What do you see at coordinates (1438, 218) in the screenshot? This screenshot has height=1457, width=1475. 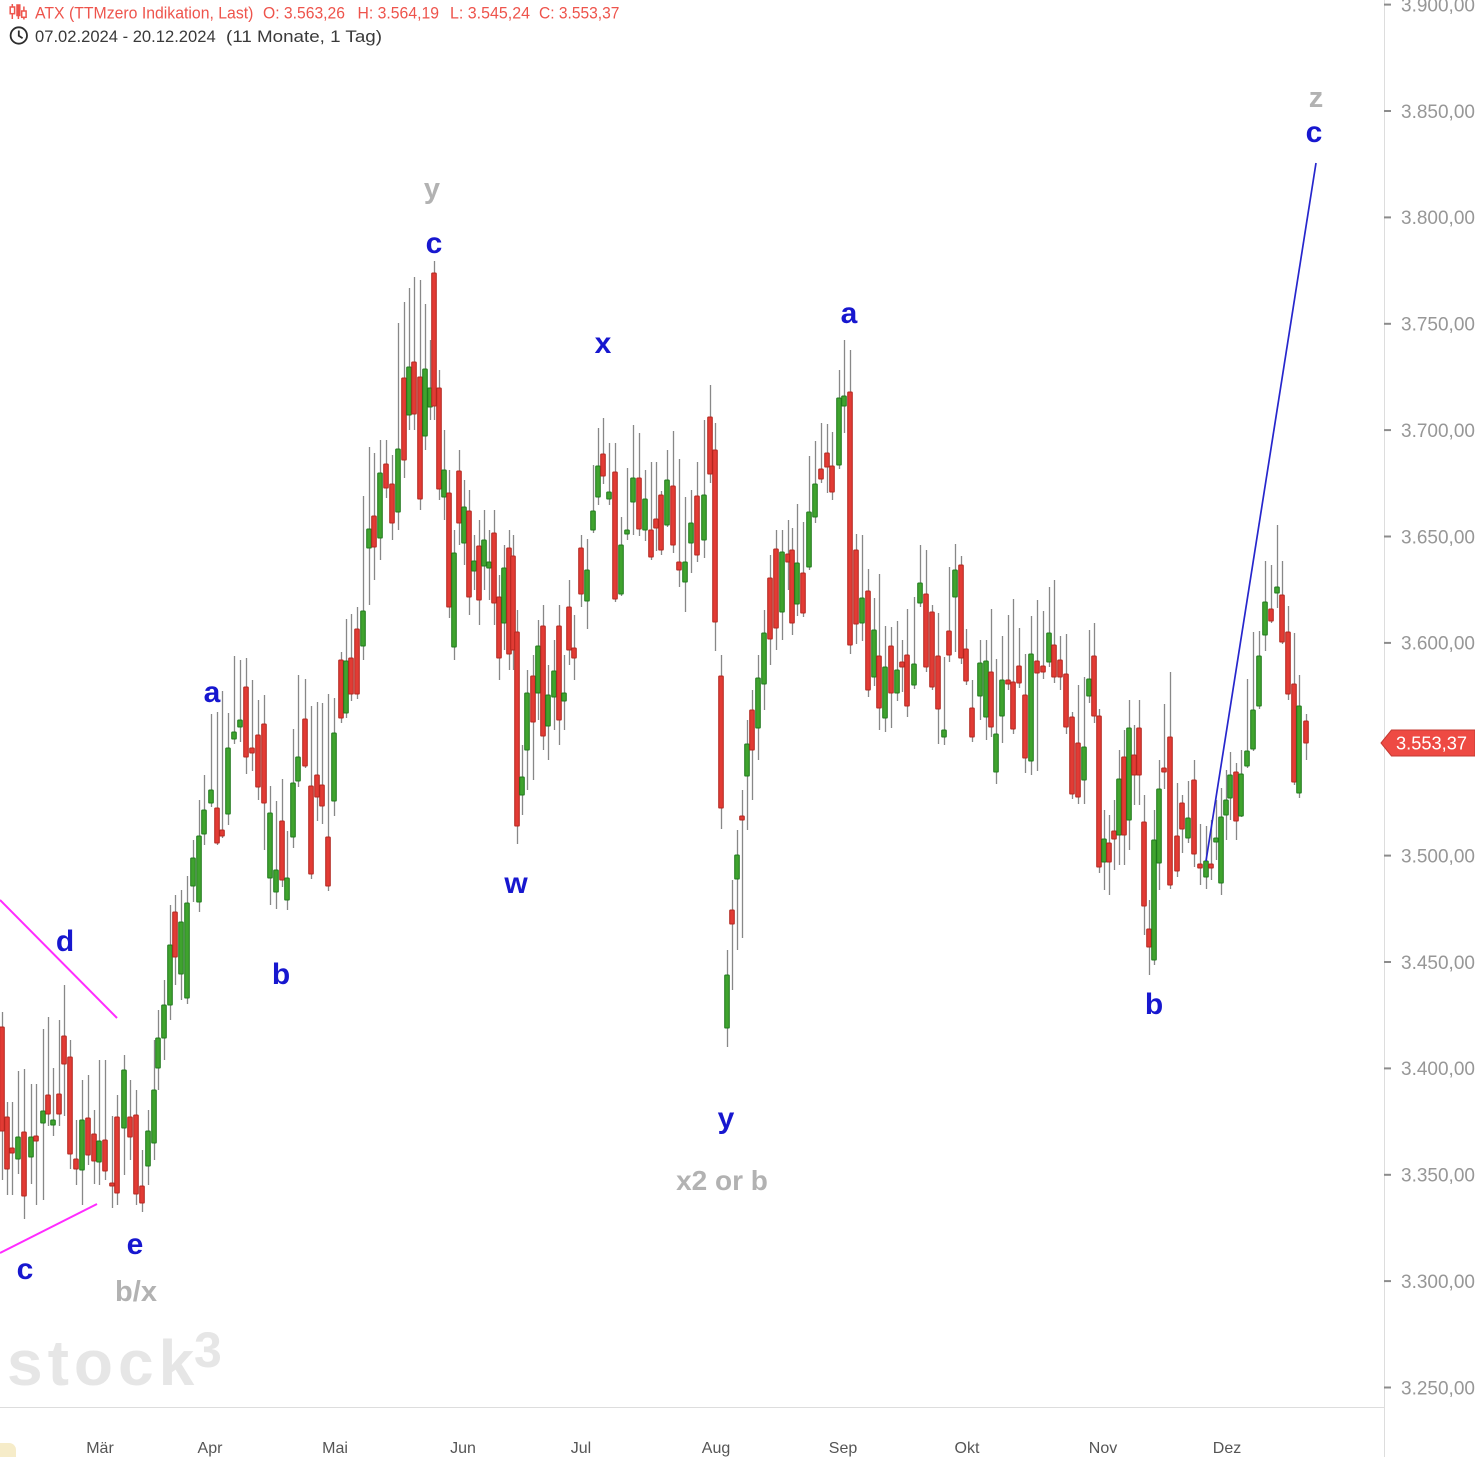 I see `svg-text: 3.800,00` at bounding box center [1438, 218].